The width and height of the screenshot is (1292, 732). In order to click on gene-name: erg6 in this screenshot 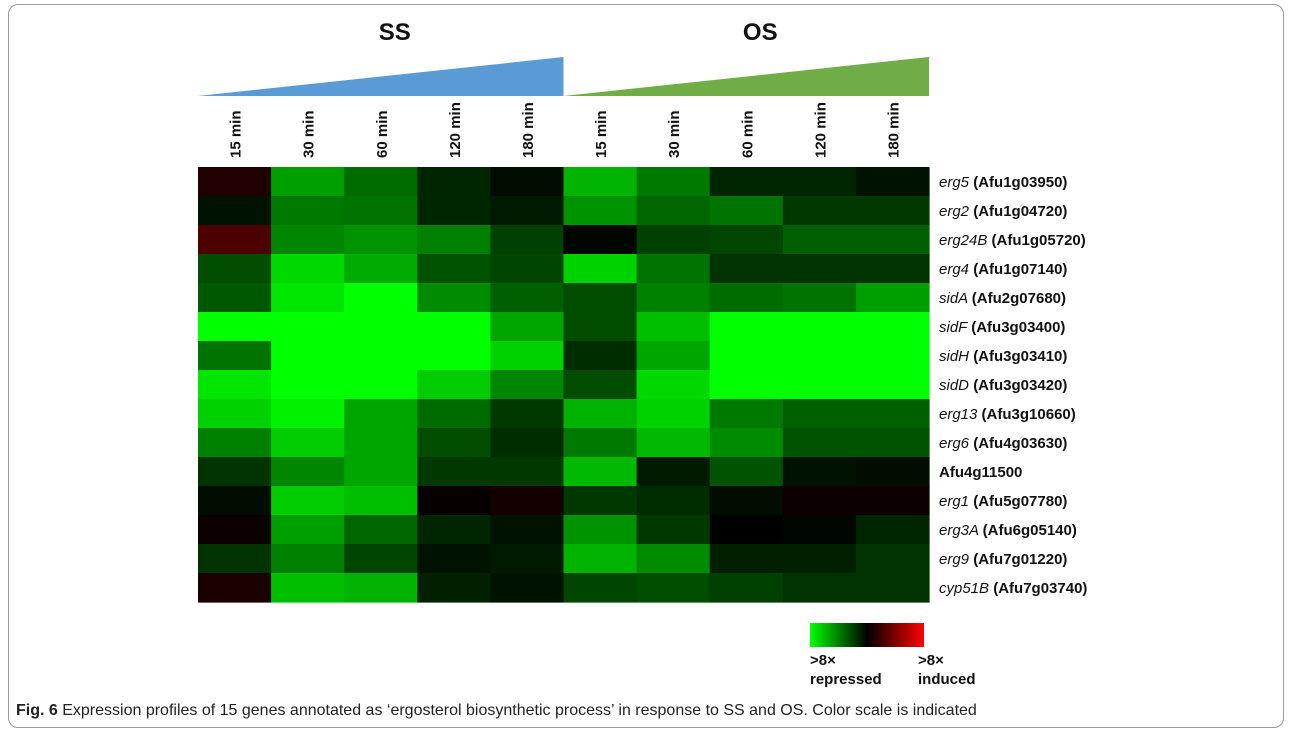, I will do `click(956, 443)`.